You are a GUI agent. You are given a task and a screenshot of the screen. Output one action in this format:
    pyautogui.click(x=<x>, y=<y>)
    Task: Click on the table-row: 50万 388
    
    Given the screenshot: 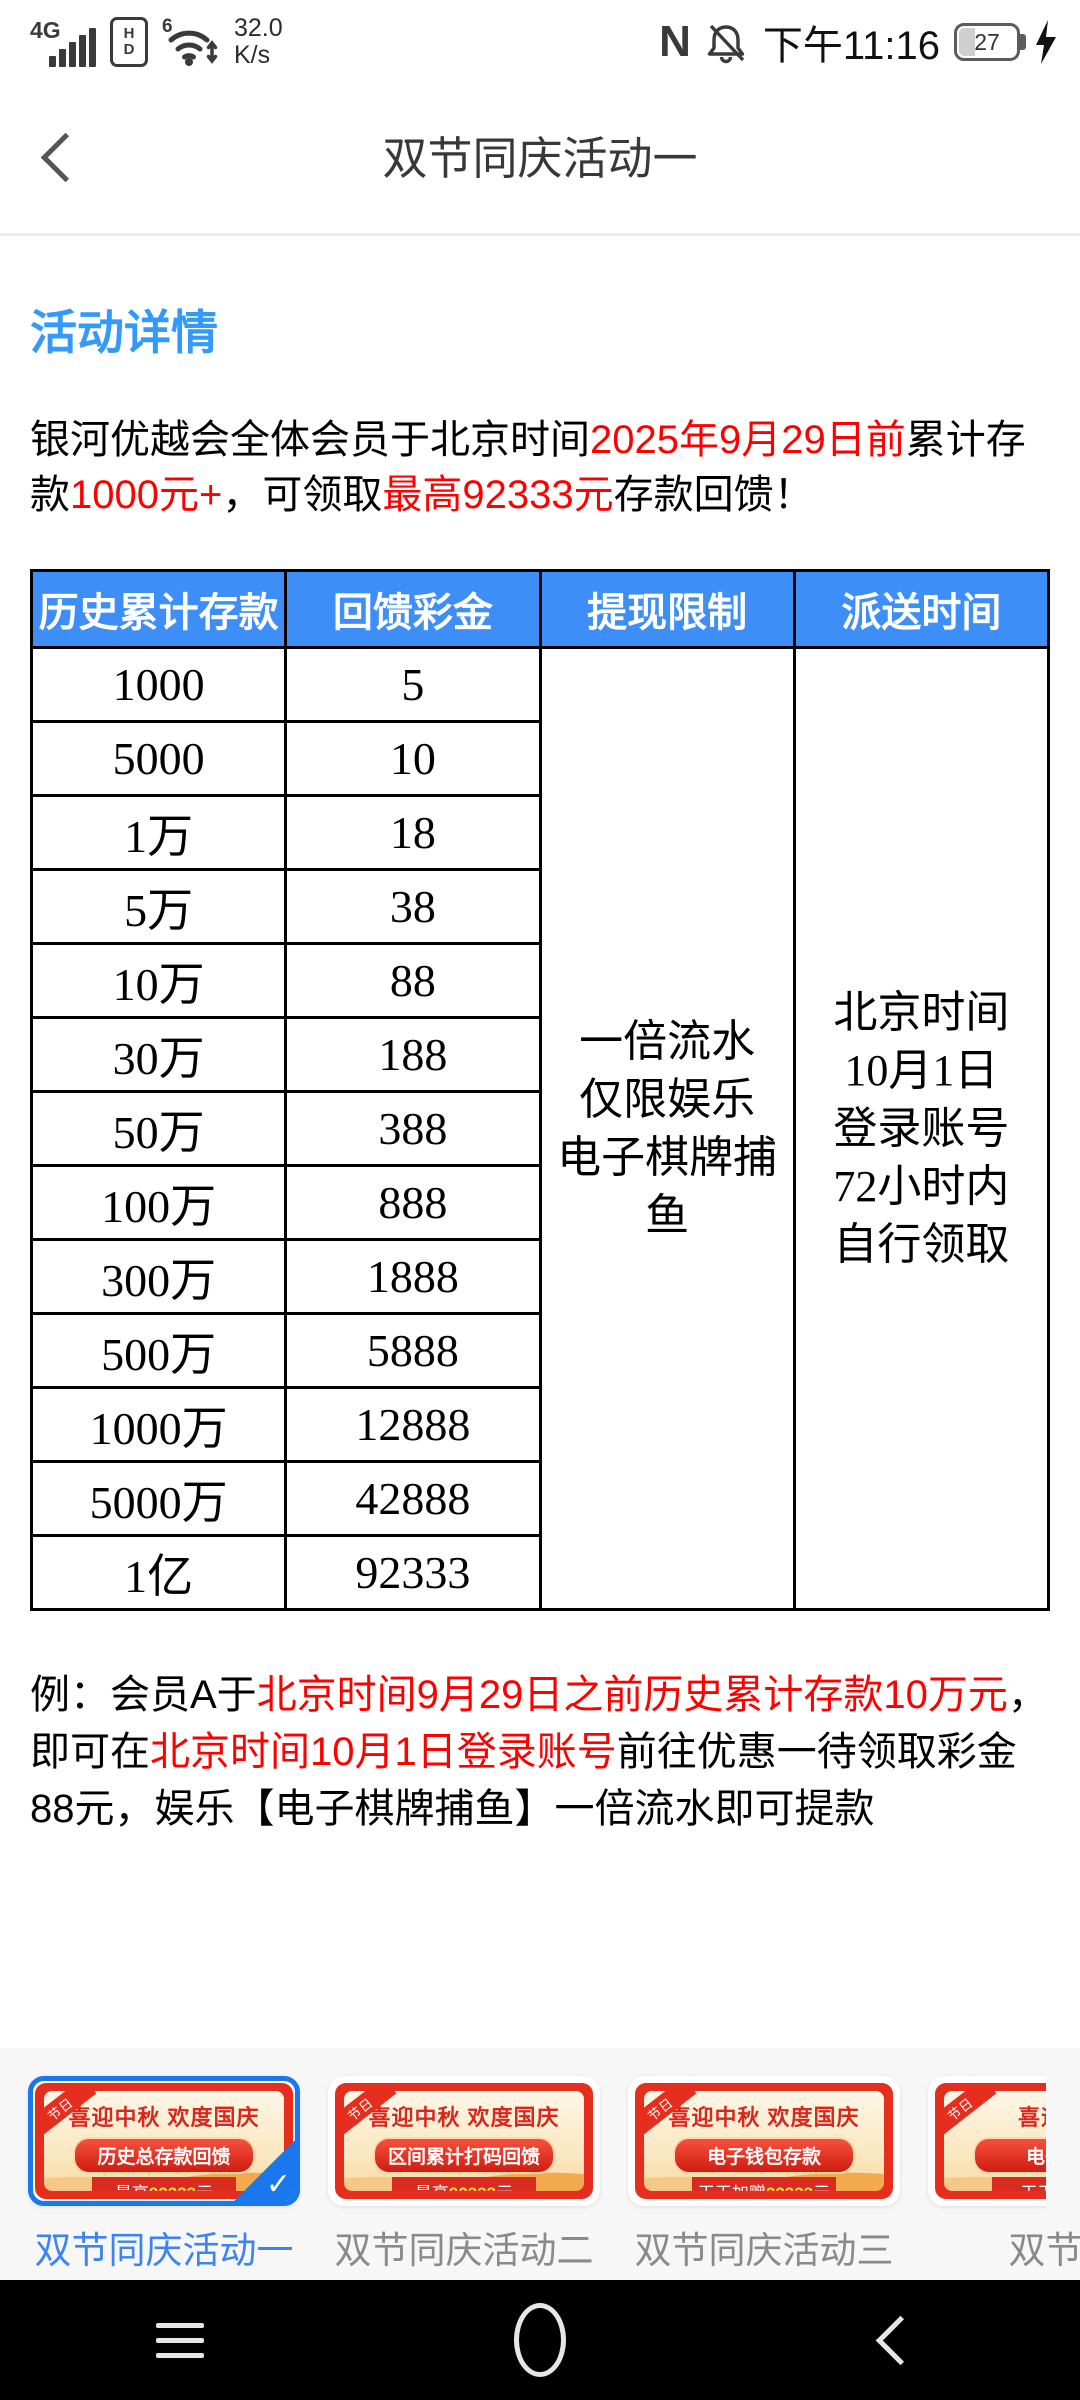 What is the action you would take?
    pyautogui.click(x=539, y=1128)
    